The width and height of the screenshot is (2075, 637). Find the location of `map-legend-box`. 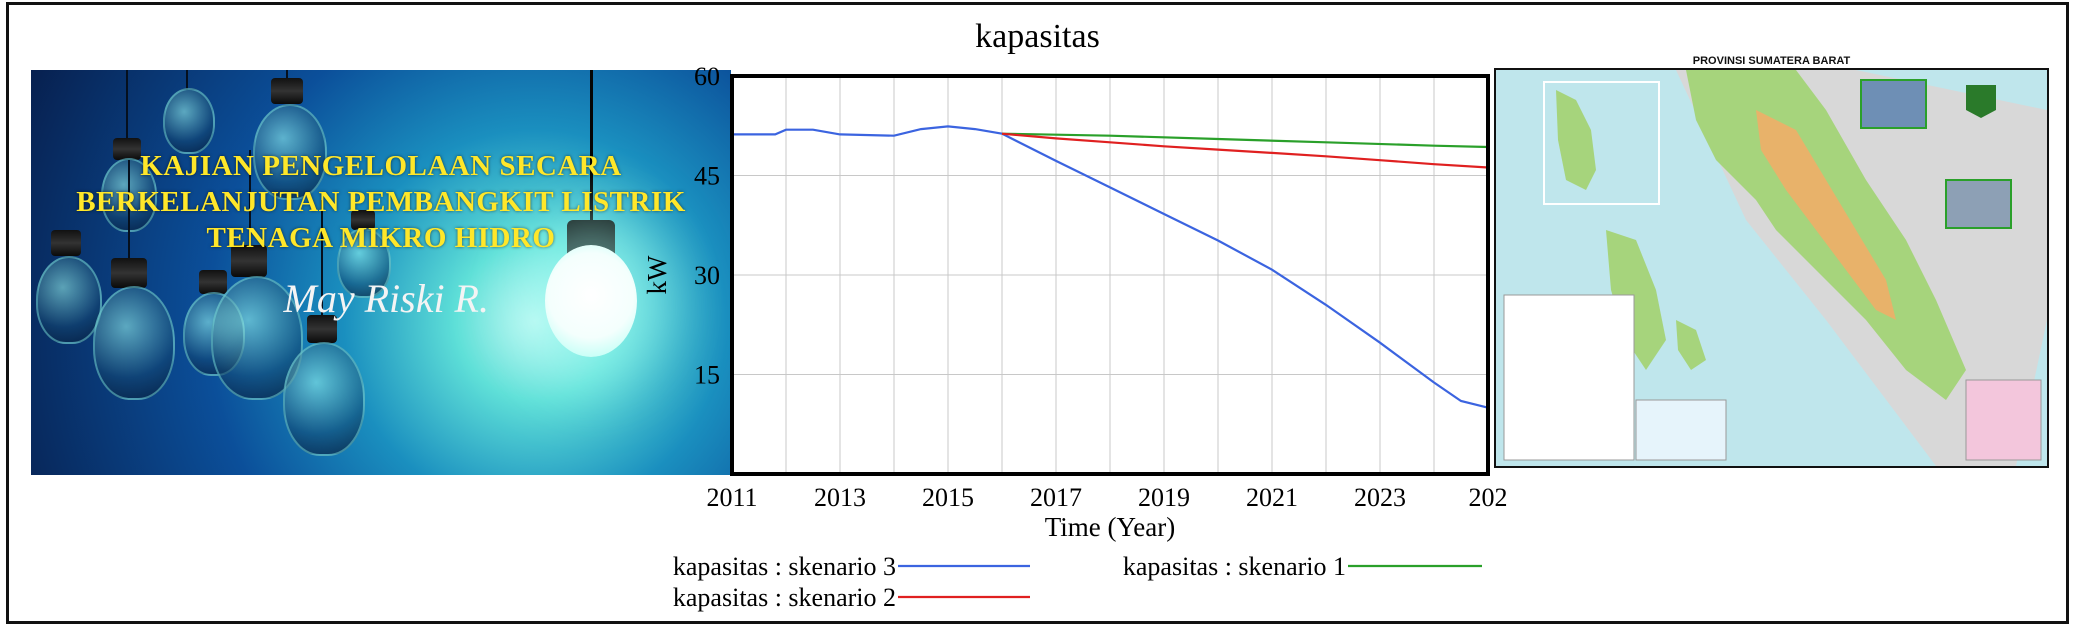

map-legend-box is located at coordinates (1569, 377).